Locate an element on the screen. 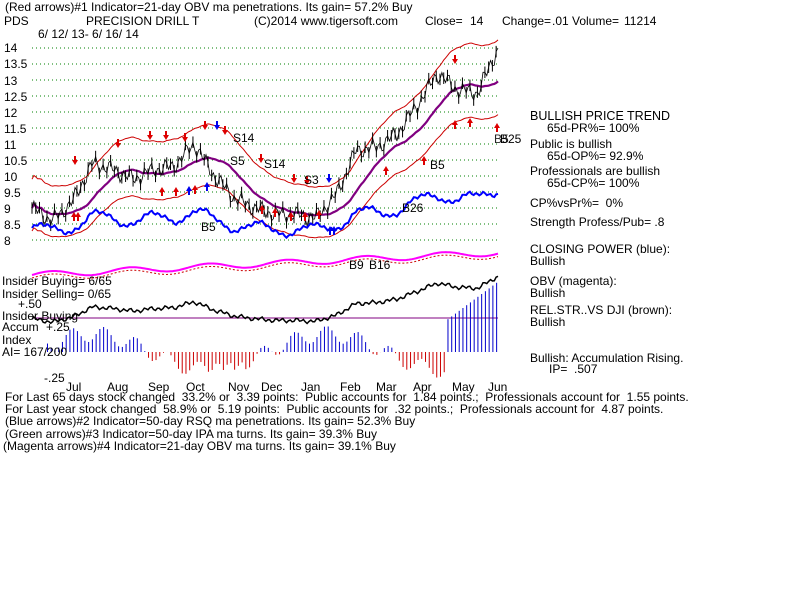 The width and height of the screenshot is (800, 600). month-tick-label: Sep is located at coordinates (159, 387).